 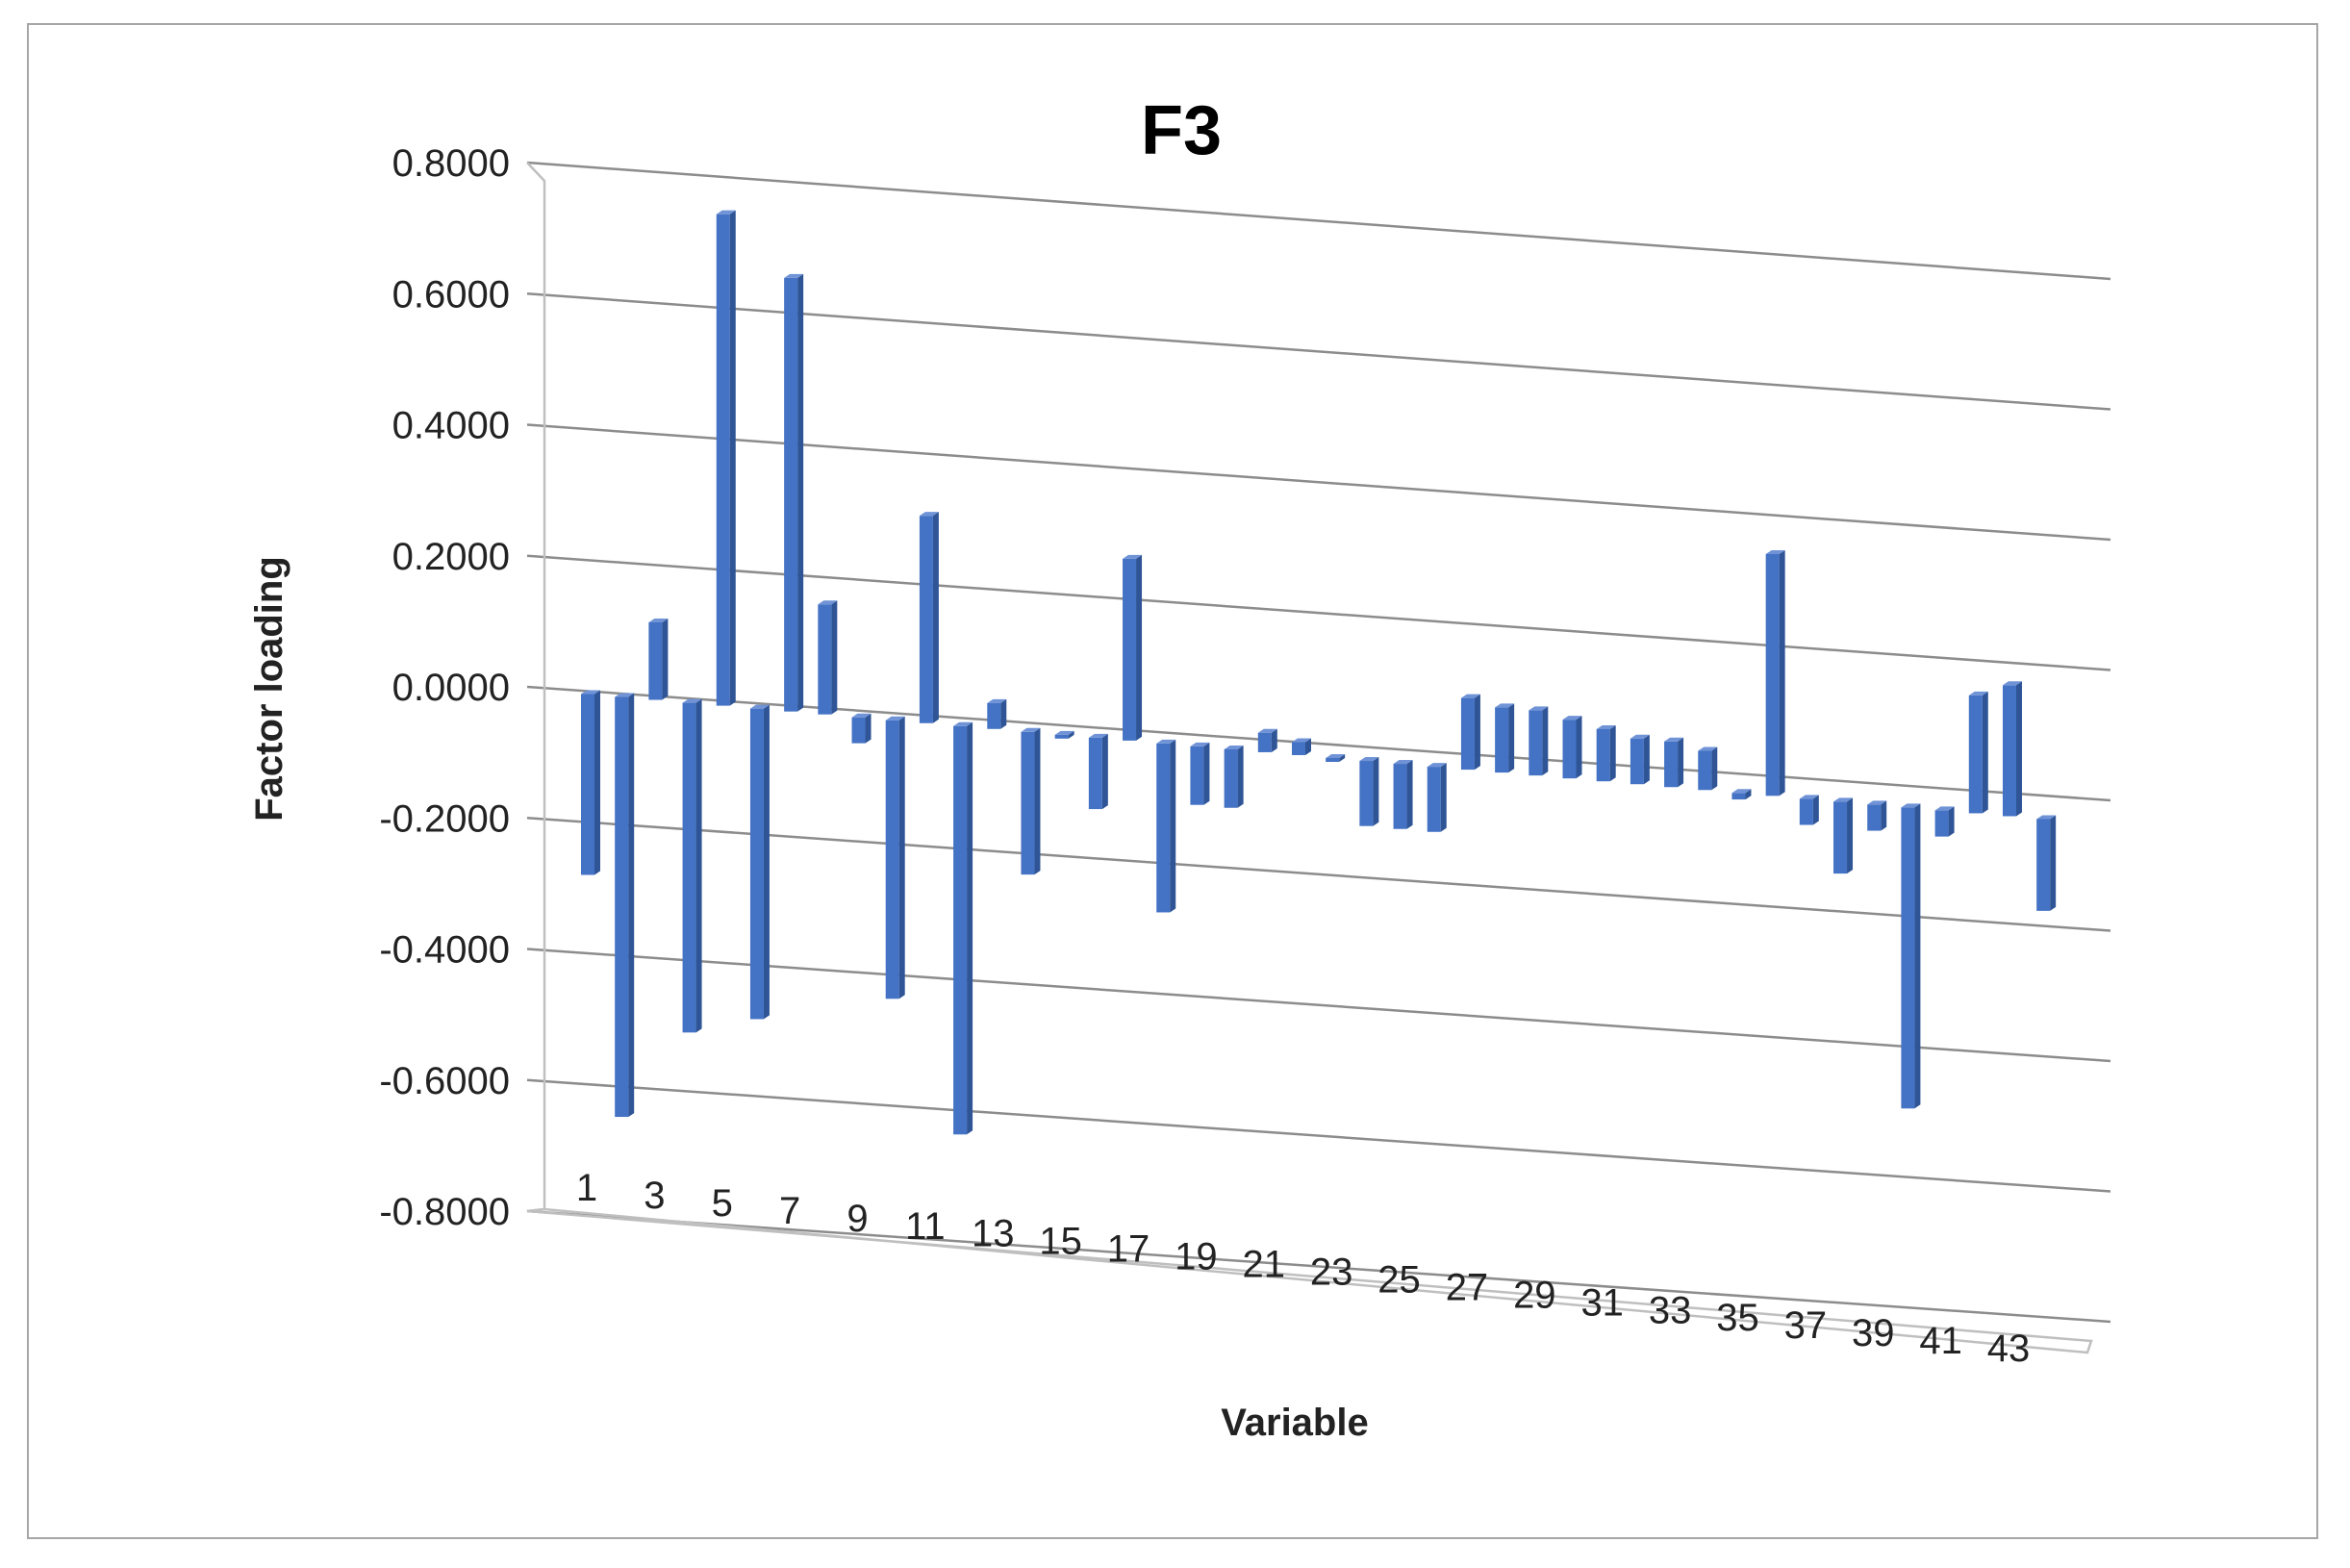 I want to click on x-tick-label: 27, so click(x=1467, y=1287).